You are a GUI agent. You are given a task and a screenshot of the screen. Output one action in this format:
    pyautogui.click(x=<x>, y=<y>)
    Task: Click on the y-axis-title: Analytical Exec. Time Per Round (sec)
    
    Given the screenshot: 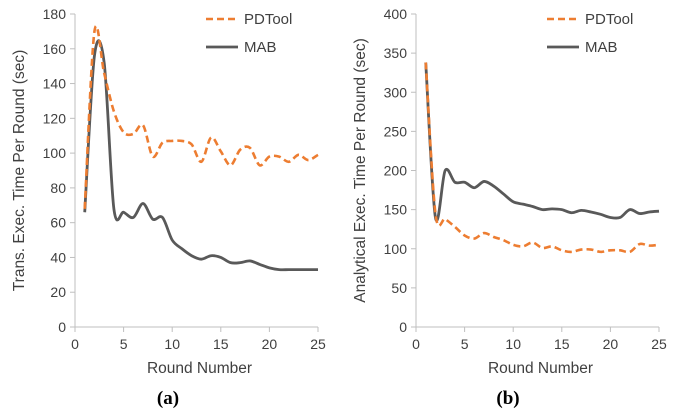 What is the action you would take?
    pyautogui.click(x=360, y=170)
    